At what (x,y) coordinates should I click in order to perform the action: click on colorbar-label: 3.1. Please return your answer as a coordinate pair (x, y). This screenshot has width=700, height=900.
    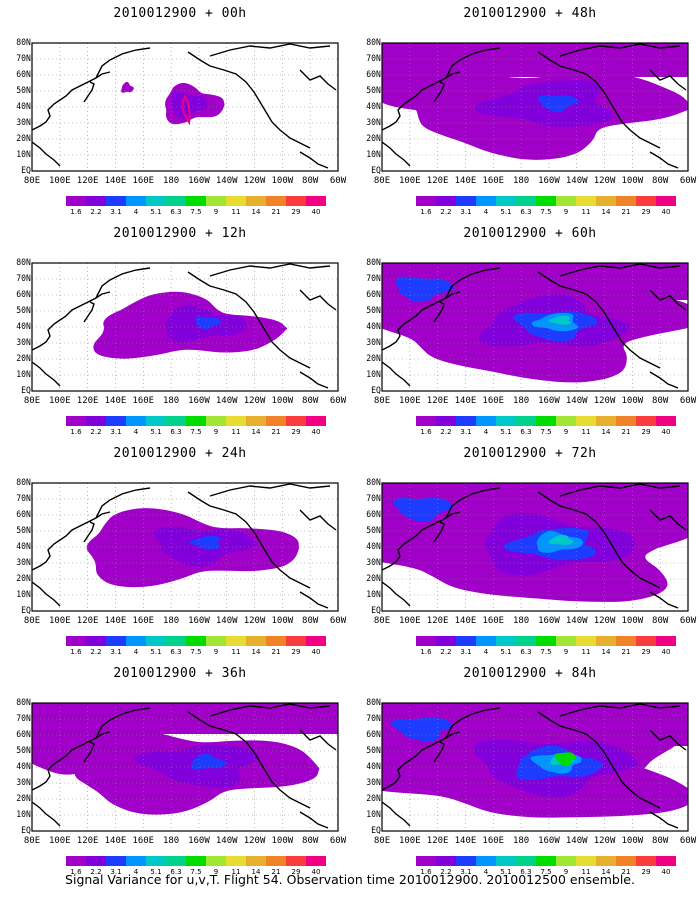
    Looking at the image, I should click on (116, 652).